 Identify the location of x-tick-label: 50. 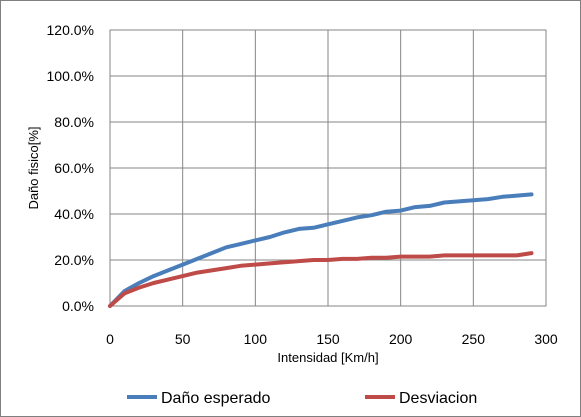
(183, 339).